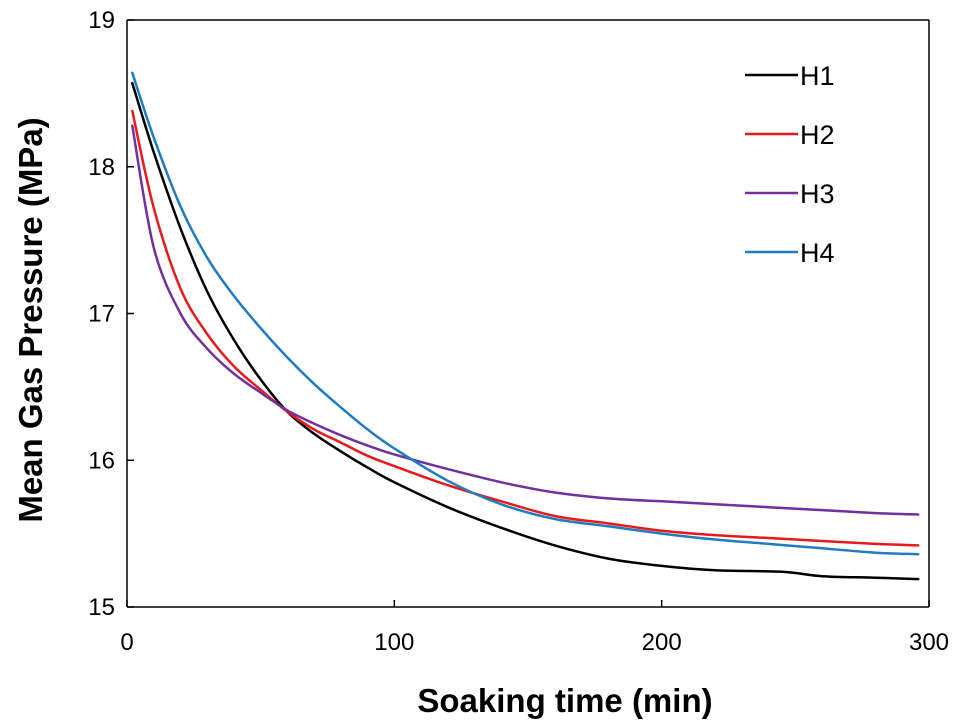 Image resolution: width=958 pixels, height=728 pixels. What do you see at coordinates (817, 194) in the screenshot?
I see `legend-label-h3: H3` at bounding box center [817, 194].